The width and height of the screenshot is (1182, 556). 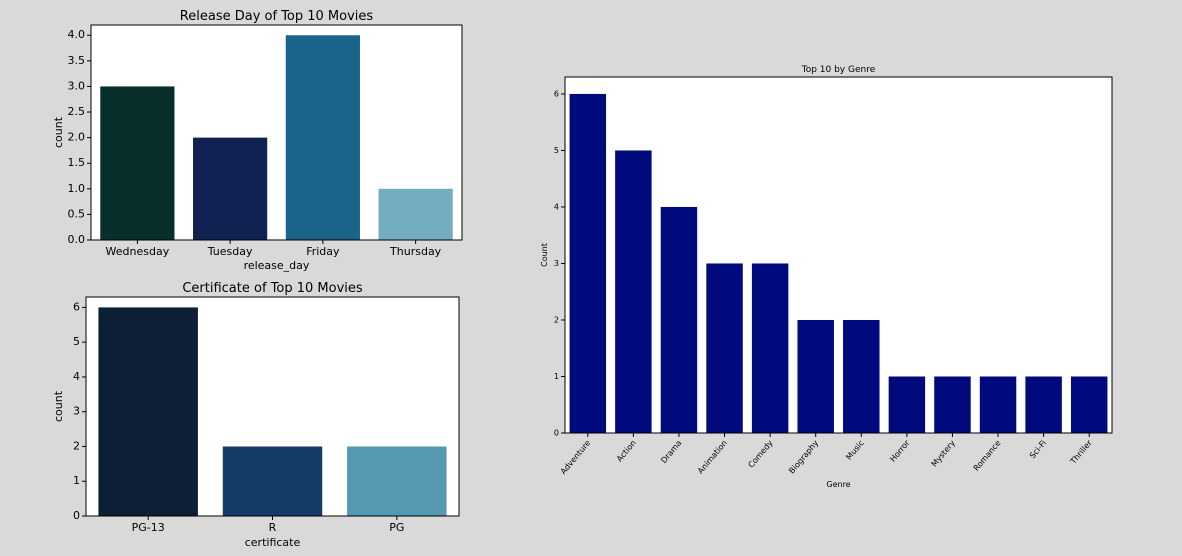 What do you see at coordinates (77, 213) in the screenshot?
I see `y-tick-label: 0.5` at bounding box center [77, 213].